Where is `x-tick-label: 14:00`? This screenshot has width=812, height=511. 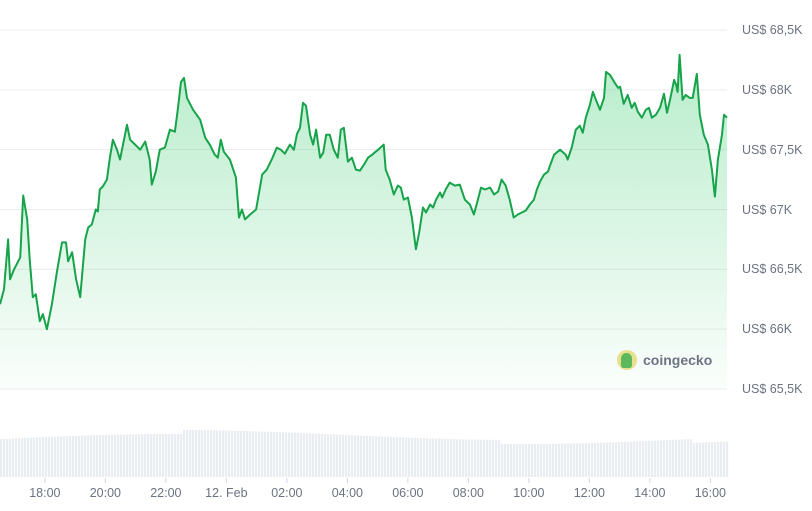 x-tick-label: 14:00 is located at coordinates (650, 493).